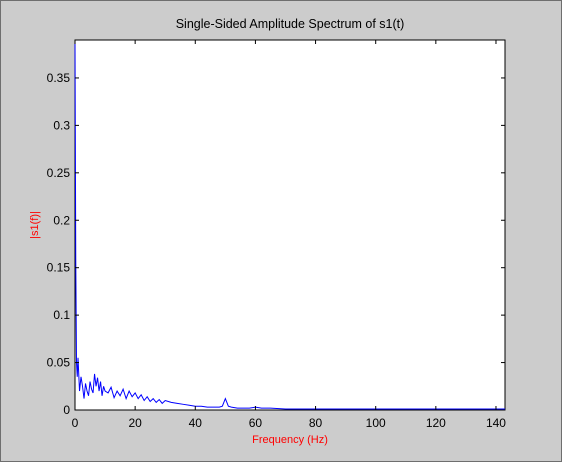 This screenshot has height=462, width=562. I want to click on y-tick-label: 0.15, so click(59, 268).